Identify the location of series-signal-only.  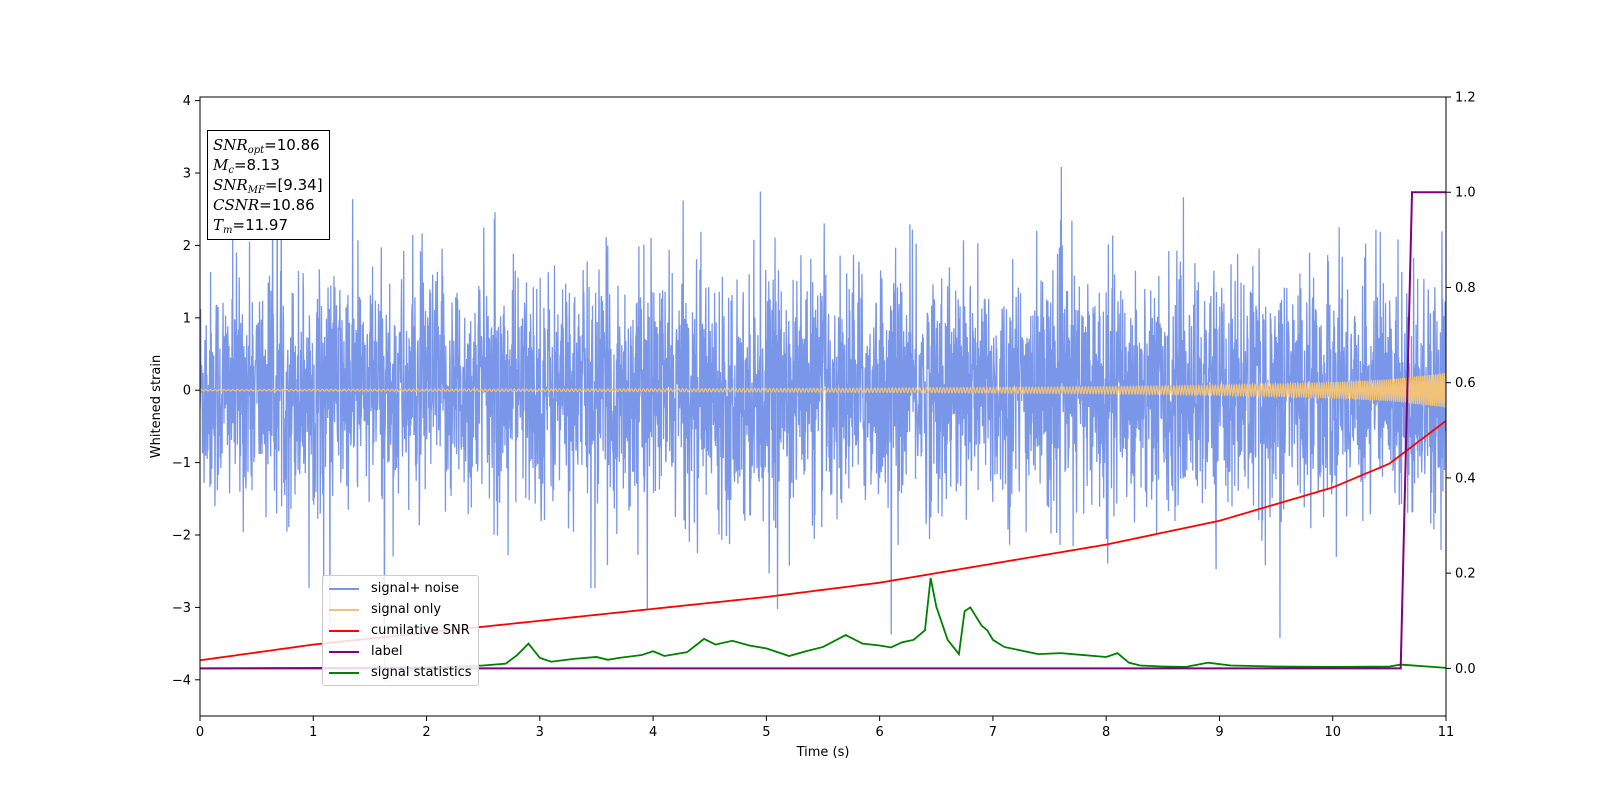
(823, 390).